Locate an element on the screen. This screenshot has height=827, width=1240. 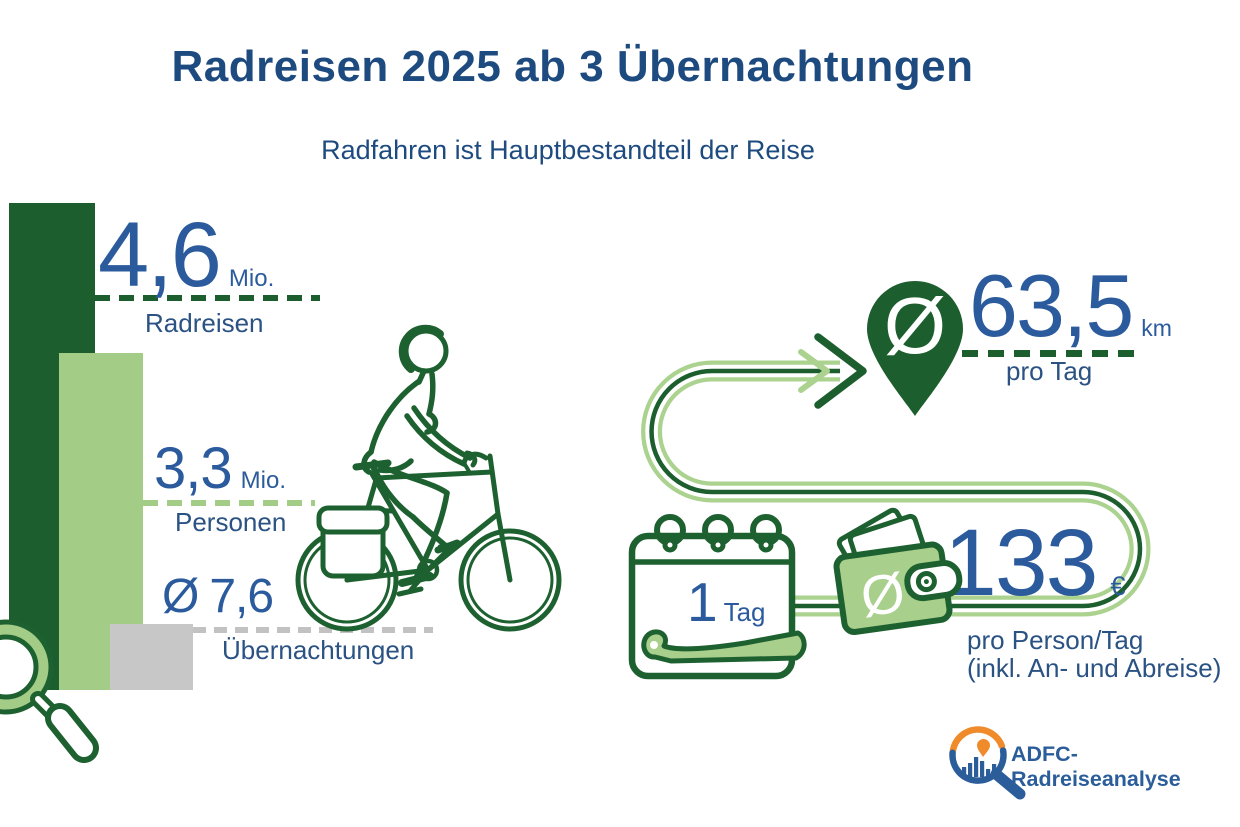
bar-uebernachtungen is located at coordinates (151, 657).